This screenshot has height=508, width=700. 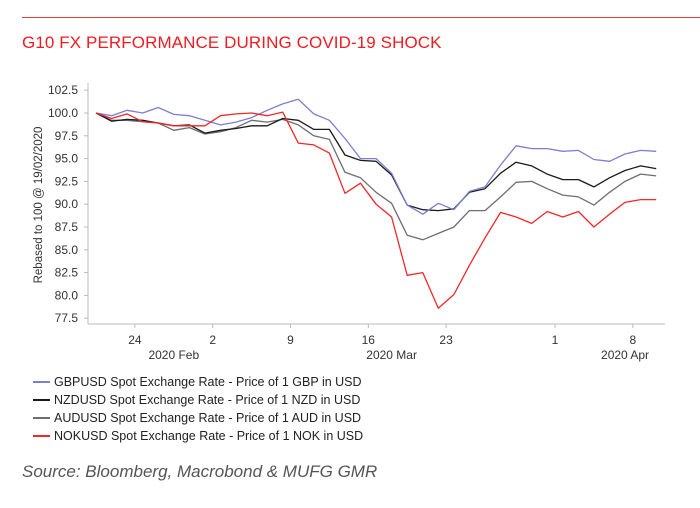 What do you see at coordinates (67, 250) in the screenshot?
I see `y-tick-label: 85.0` at bounding box center [67, 250].